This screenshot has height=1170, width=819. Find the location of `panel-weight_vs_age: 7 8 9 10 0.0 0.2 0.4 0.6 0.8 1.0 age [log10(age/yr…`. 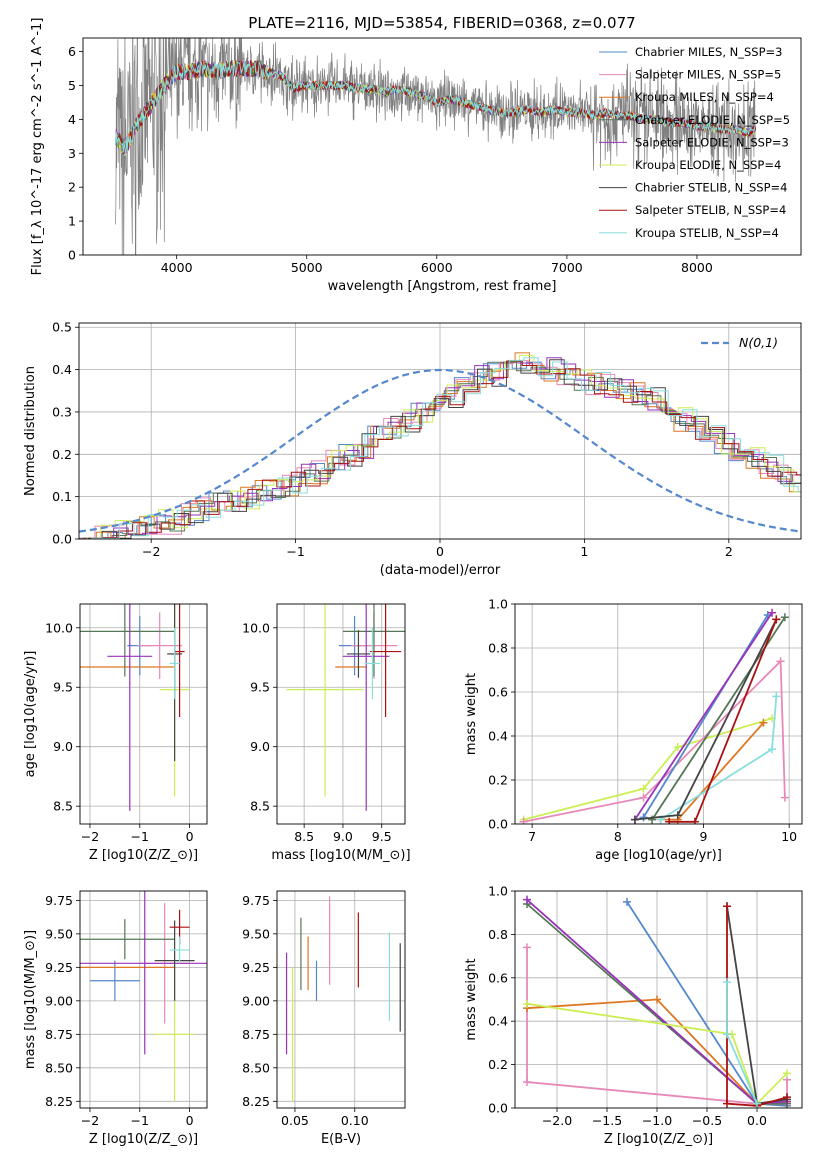

panel-weight_vs_age: 7 8 9 10 0.0 0.2 0.4 0.6 0.8 1.0 age [log10(age/yr… is located at coordinates (633, 730).